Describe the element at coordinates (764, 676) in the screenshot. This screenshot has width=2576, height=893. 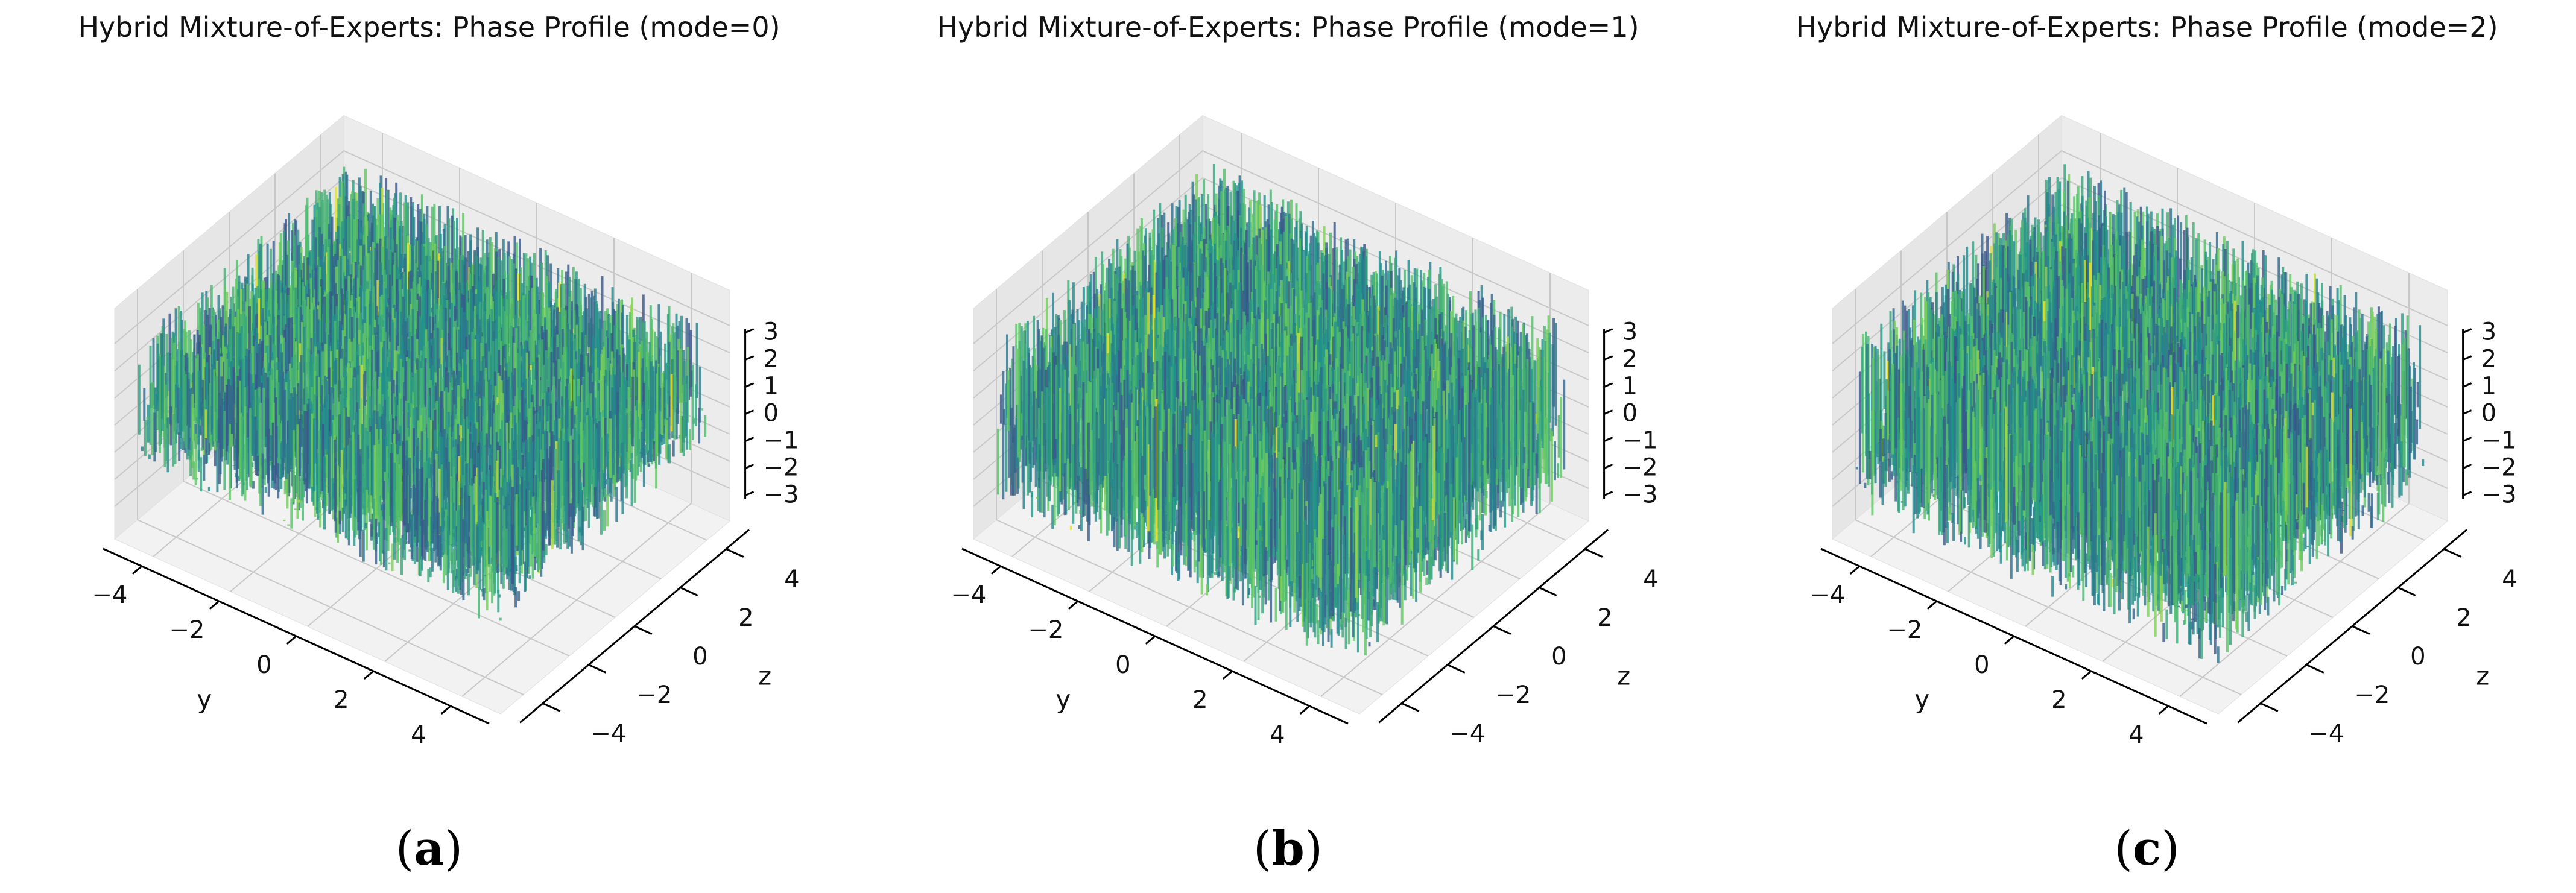
I see `z-axis-label: z` at that location.